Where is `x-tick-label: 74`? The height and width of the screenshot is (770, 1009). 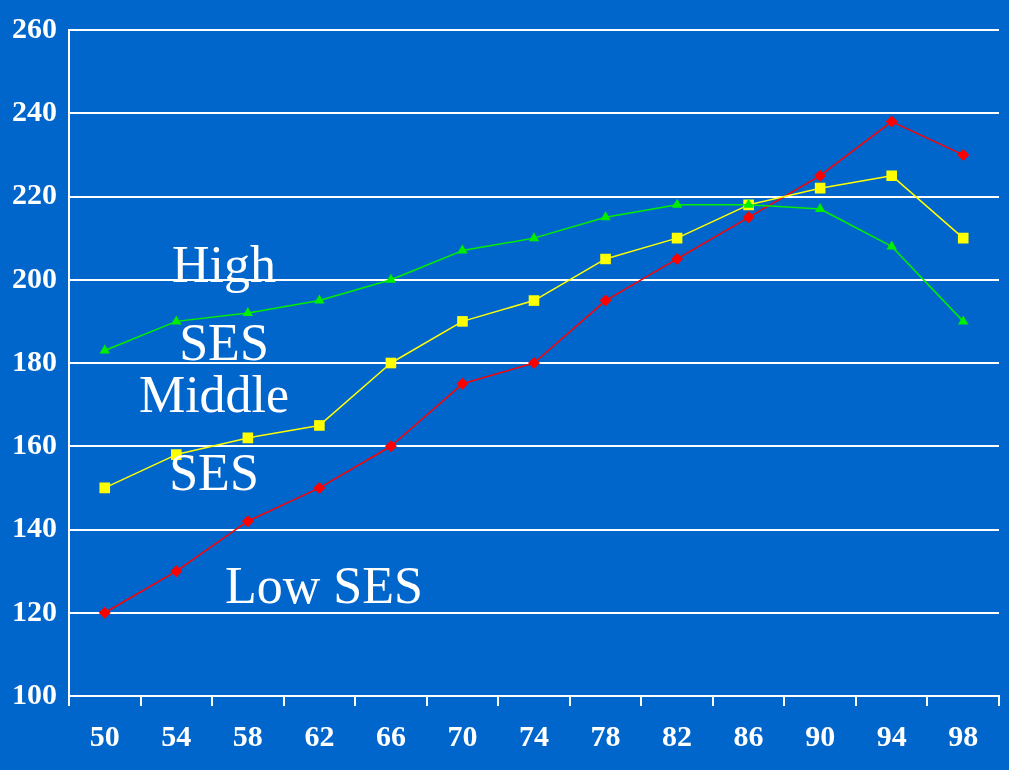
x-tick-label: 74 is located at coordinates (534, 735).